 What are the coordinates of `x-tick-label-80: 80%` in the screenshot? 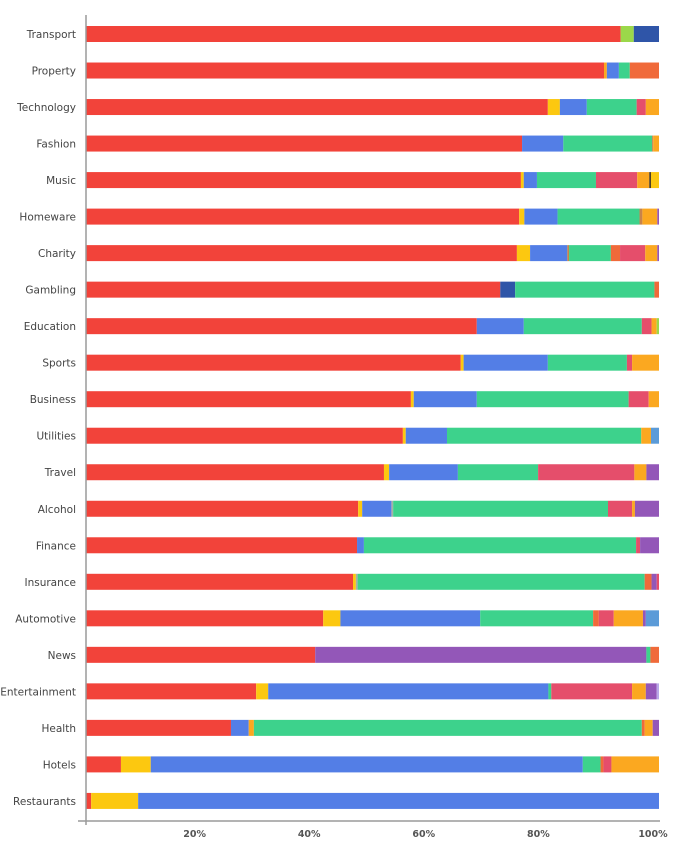 It's located at (538, 834).